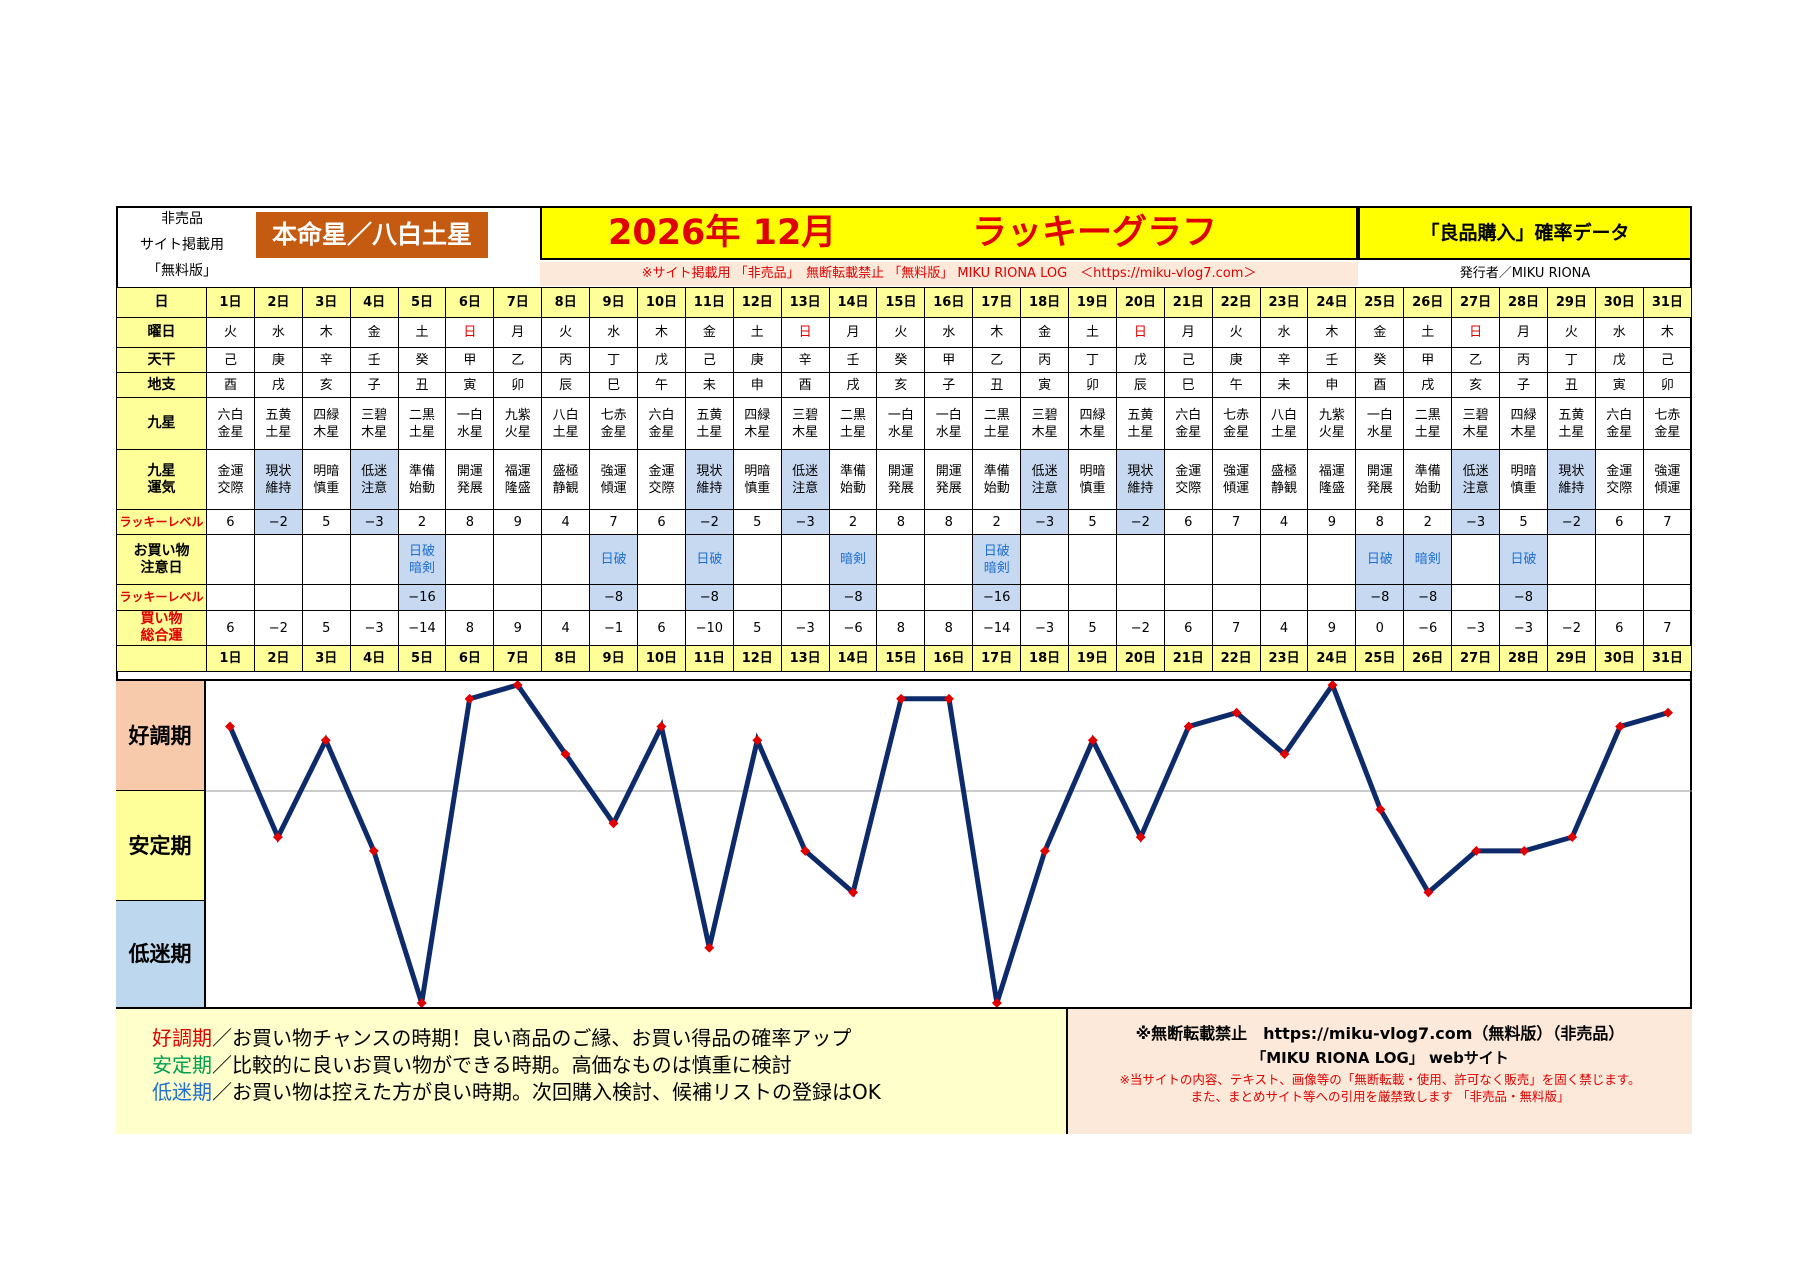 This screenshot has width=1800, height=1272. I want to click on cell: 戌, so click(278, 385).